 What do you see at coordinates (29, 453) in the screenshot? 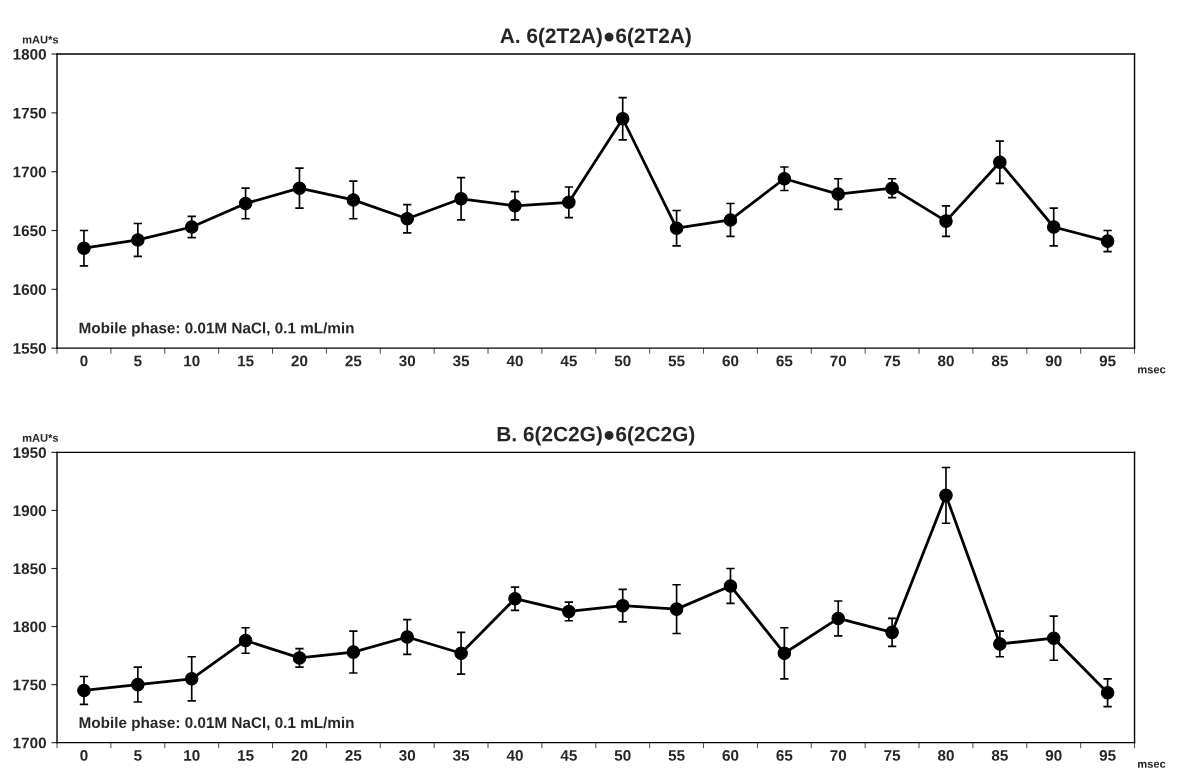
I see `y-tick-label: 1950` at bounding box center [29, 453].